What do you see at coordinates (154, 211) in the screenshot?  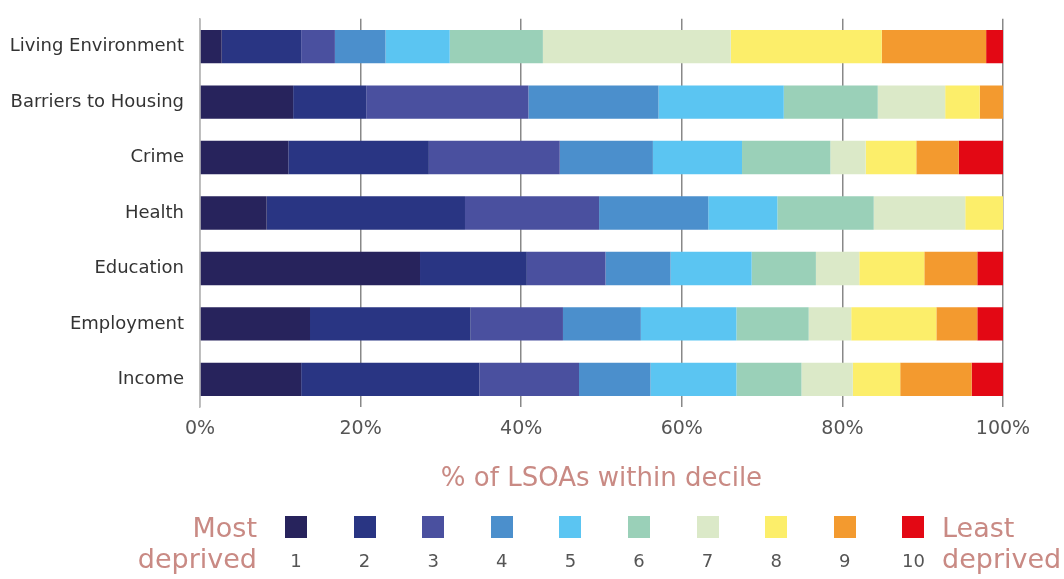 I see `y-tick-label: Health` at bounding box center [154, 211].